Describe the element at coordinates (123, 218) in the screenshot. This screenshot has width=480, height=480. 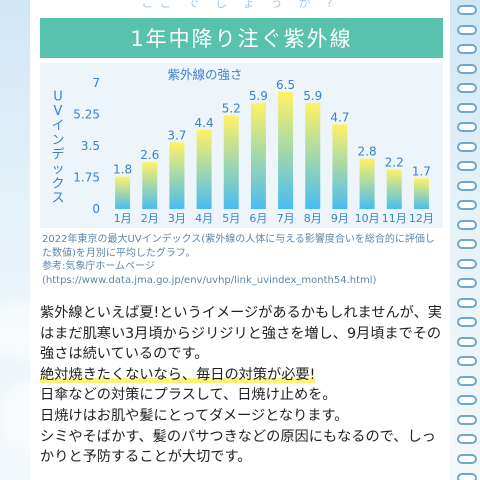
I see `x-tick-label: 1月` at that location.